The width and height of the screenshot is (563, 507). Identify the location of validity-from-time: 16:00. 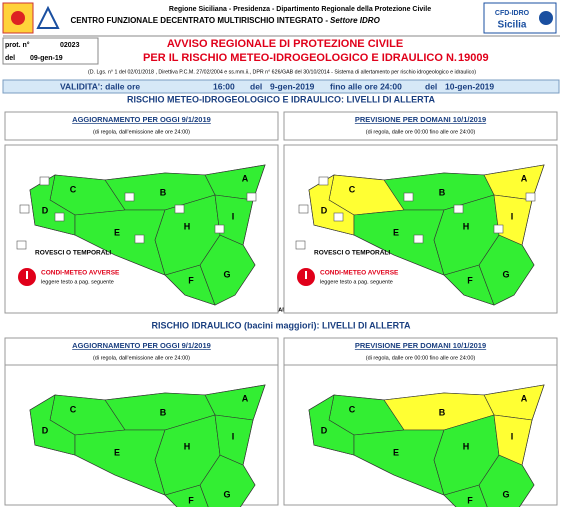
(224, 86).